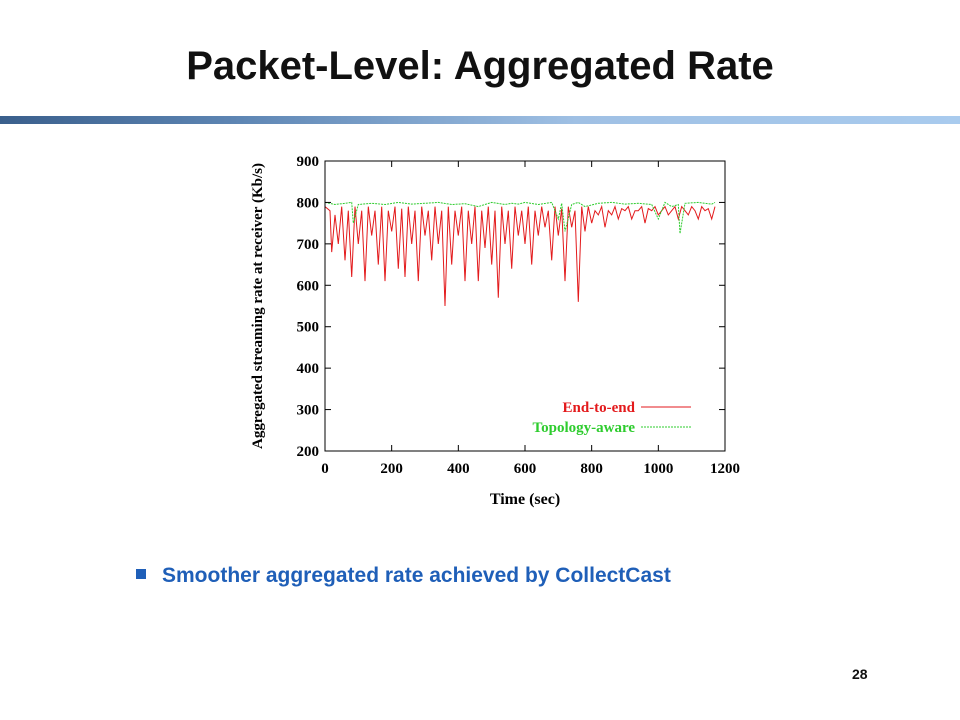 This screenshot has height=720, width=960. What do you see at coordinates (480, 120) in the screenshot?
I see `title-underline` at bounding box center [480, 120].